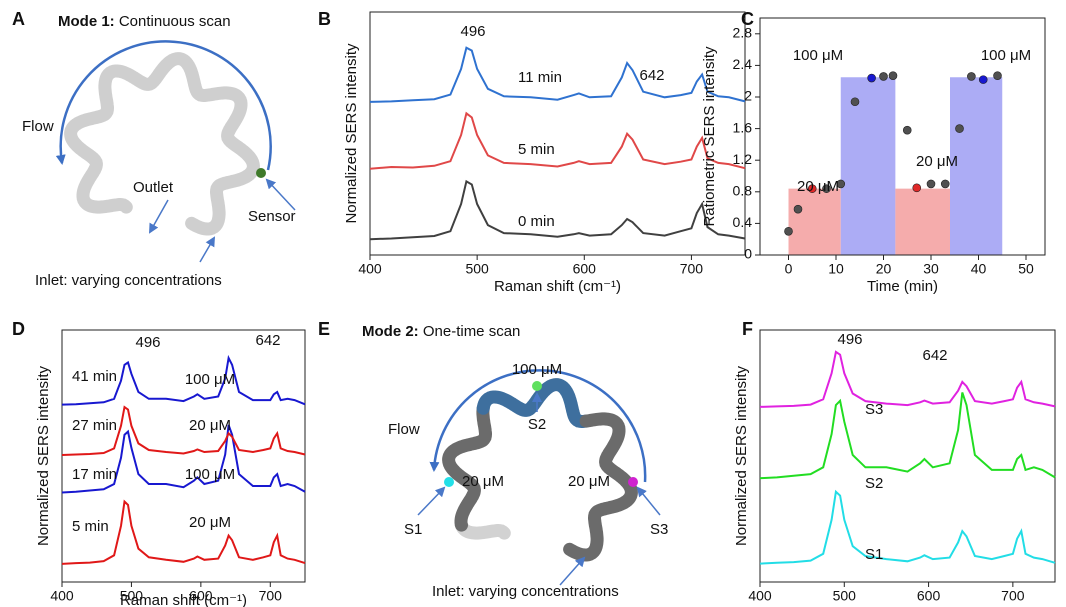 The width and height of the screenshot is (1066, 607). What do you see at coordinates (1026, 269) in the screenshot?
I see `x-tick-label: 50` at bounding box center [1026, 269].